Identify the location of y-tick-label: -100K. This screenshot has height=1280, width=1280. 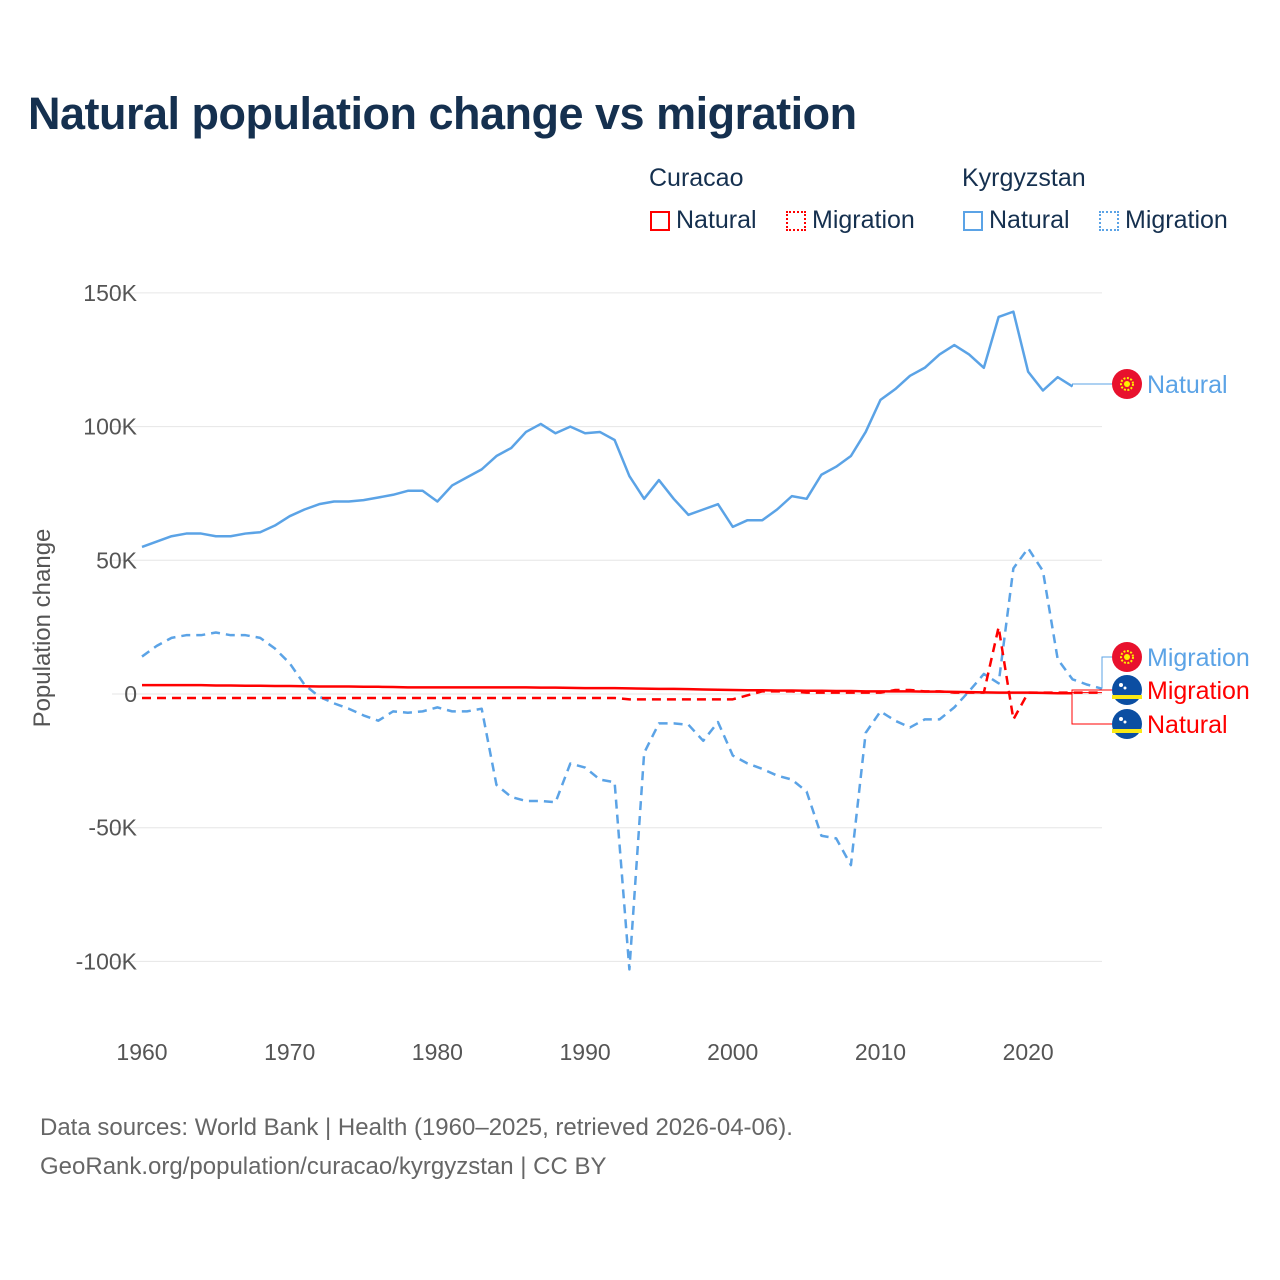
(107, 961).